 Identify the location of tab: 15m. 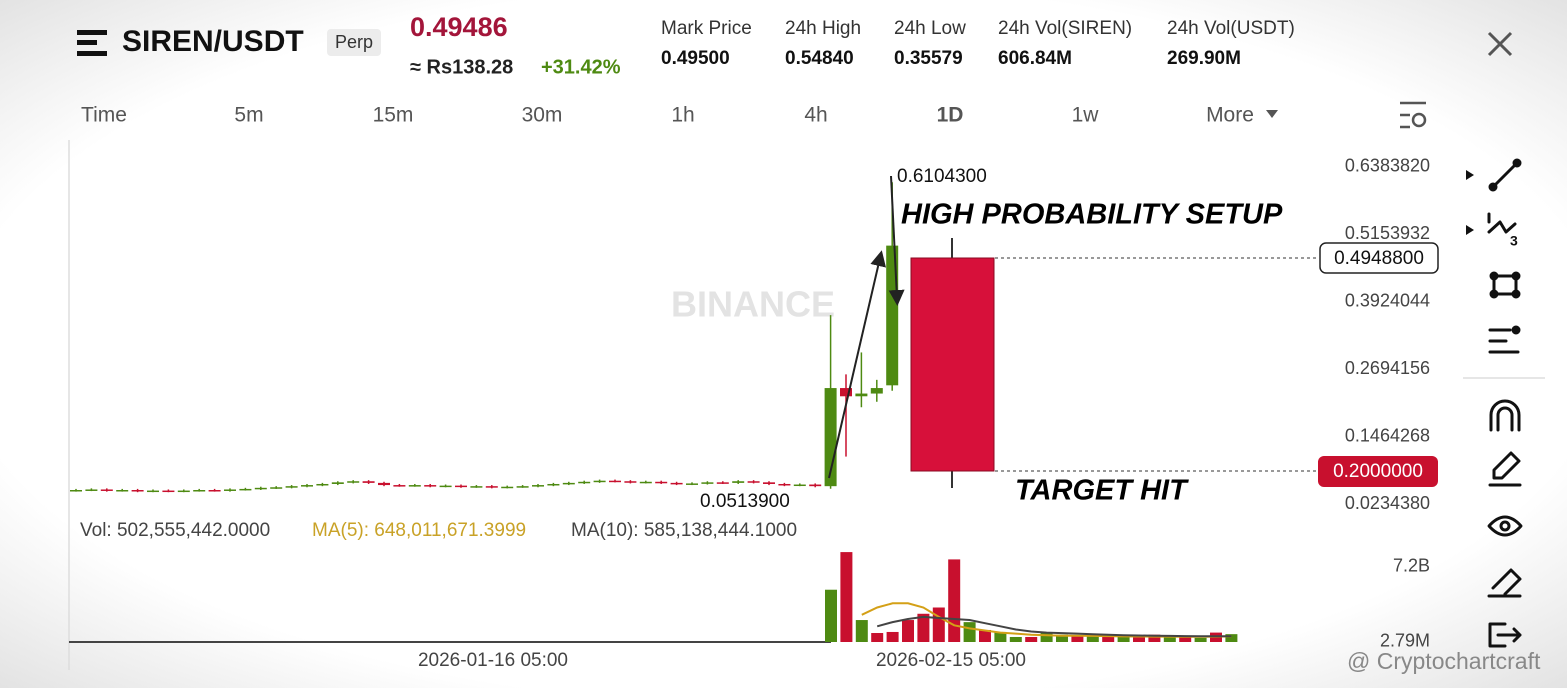
(393, 115).